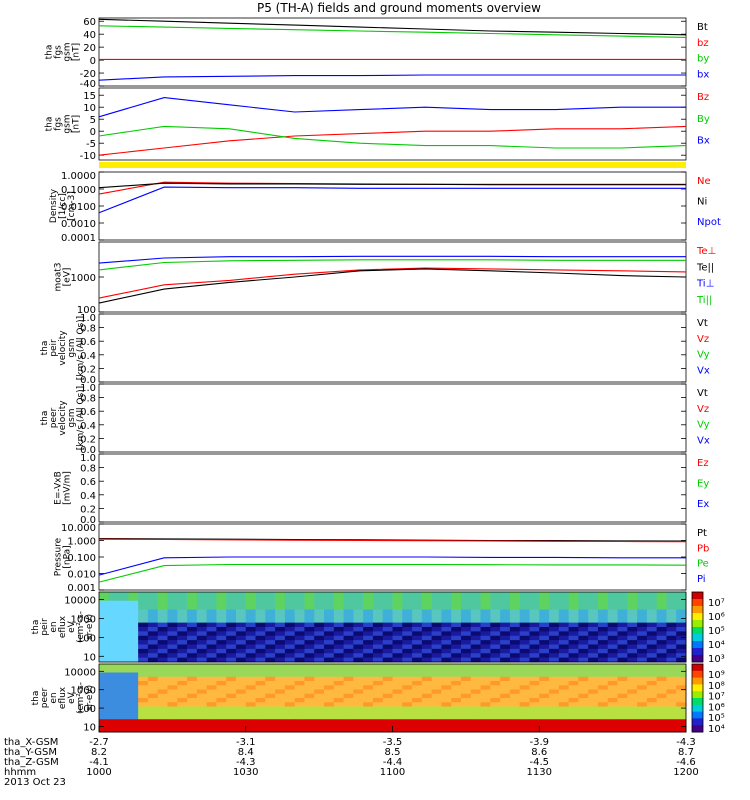  I want to click on x-tick-label: 8.7, so click(686, 752).